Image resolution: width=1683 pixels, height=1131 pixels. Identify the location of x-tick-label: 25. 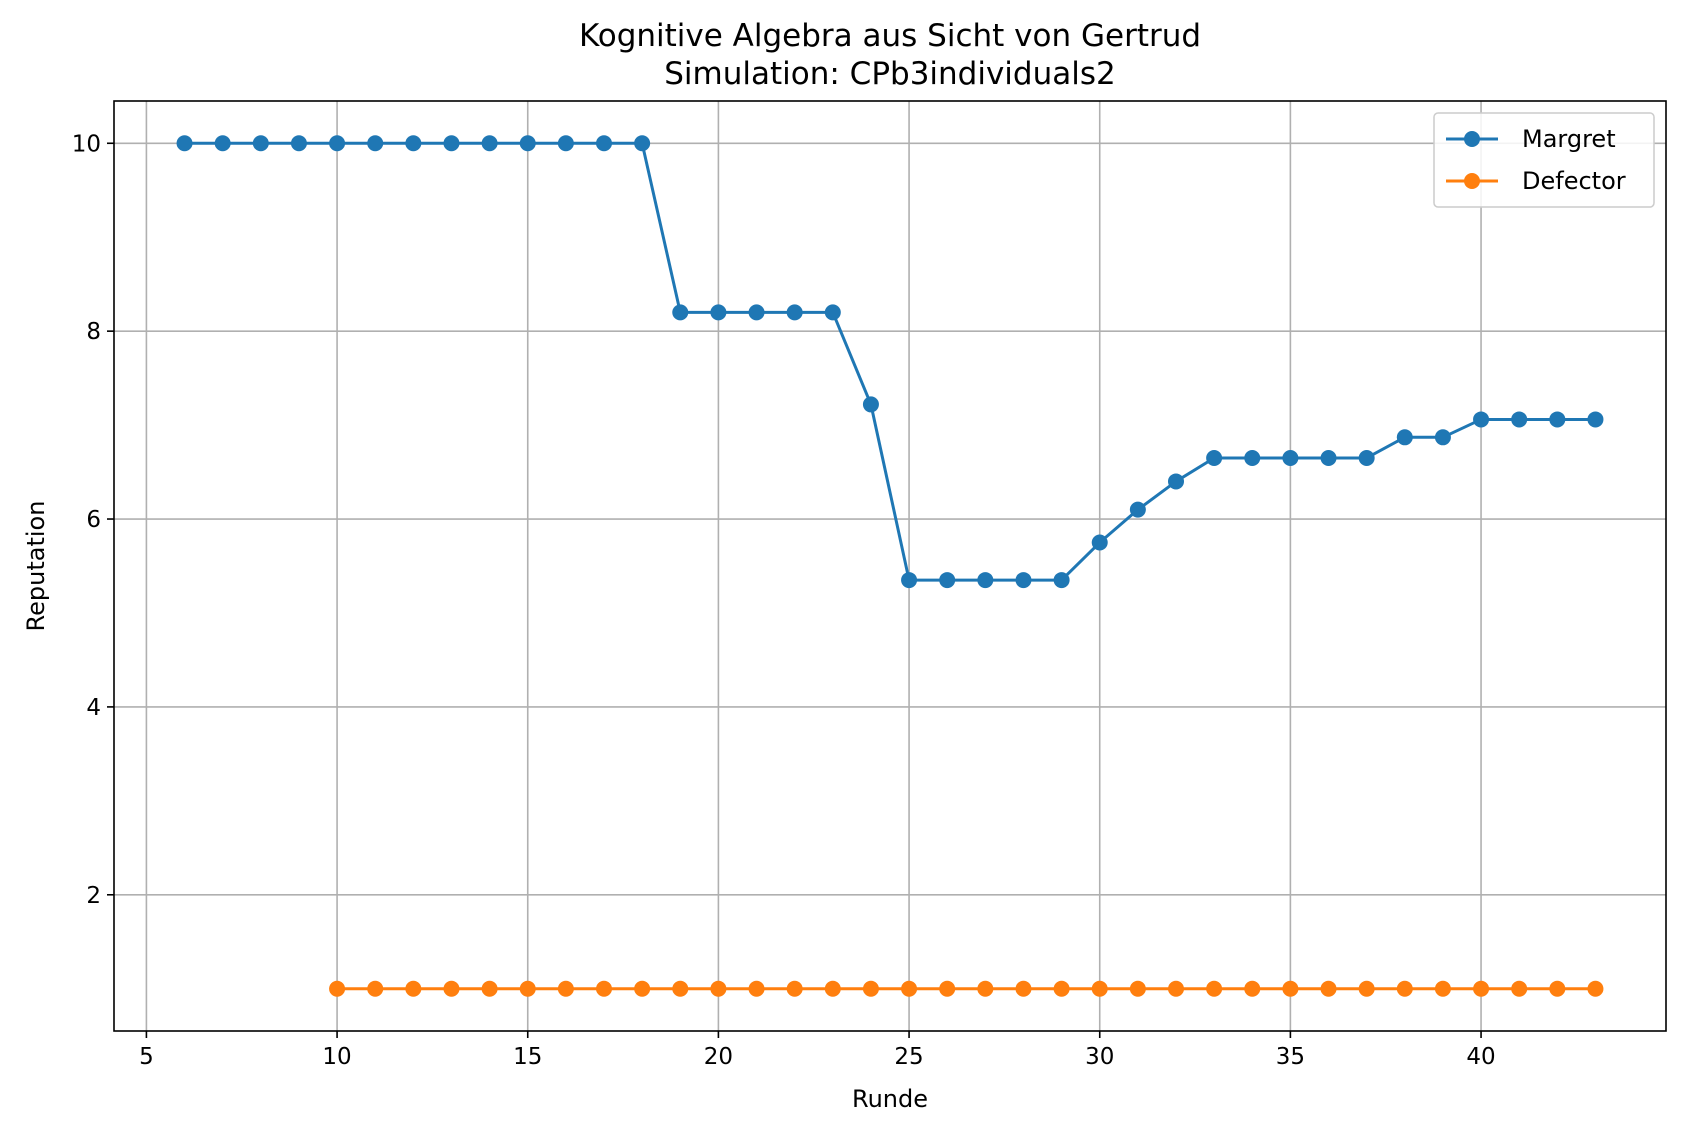
(908, 1057).